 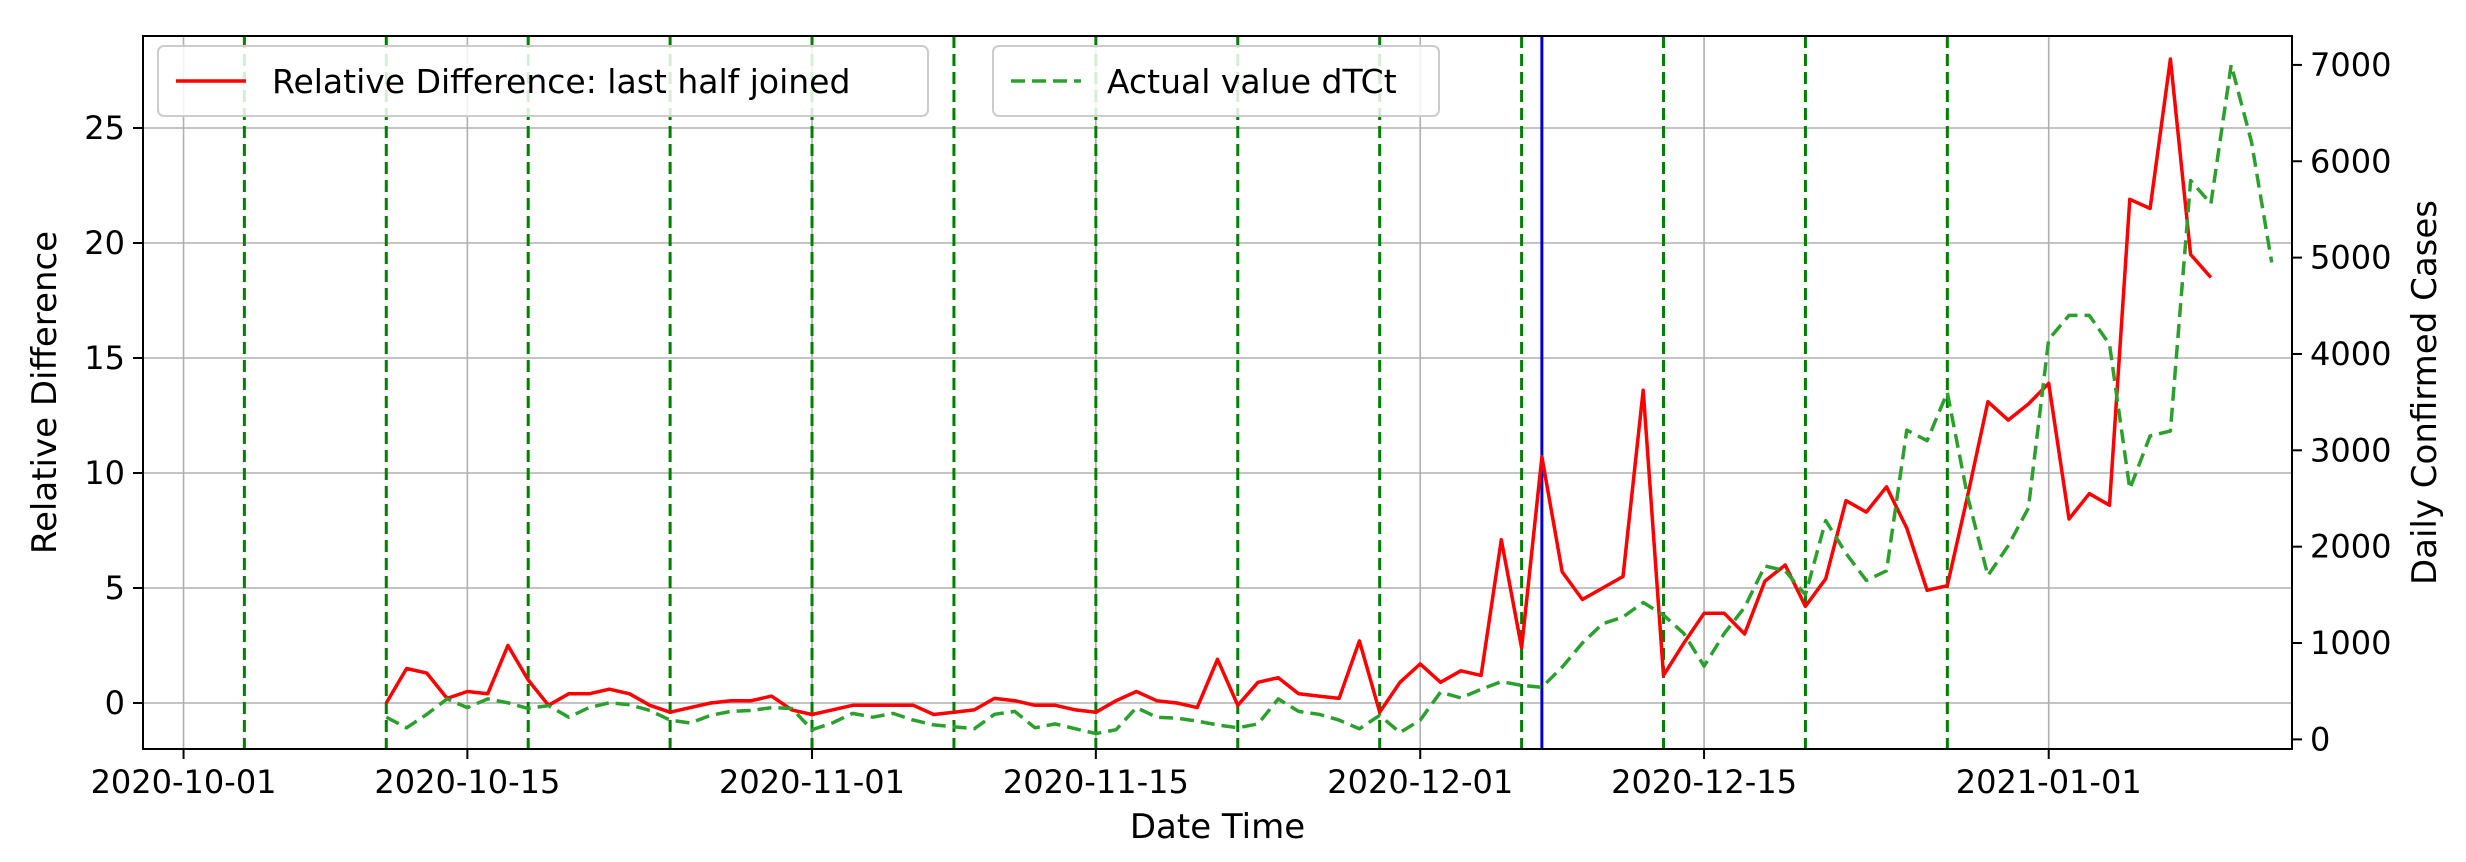 I want to click on y-tick-label: 5, so click(x=115, y=588).